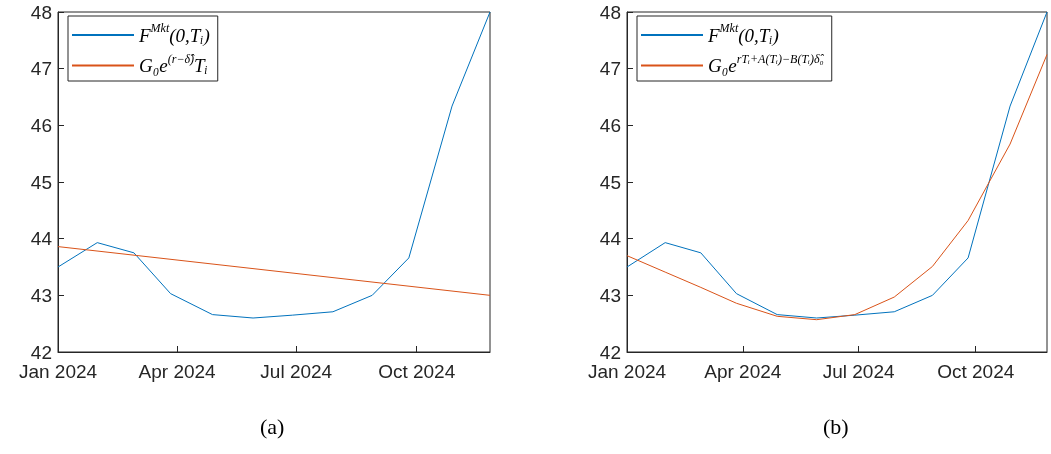 The image size is (1051, 454). What do you see at coordinates (836, 426) in the screenshot?
I see `text: (b)` at bounding box center [836, 426].